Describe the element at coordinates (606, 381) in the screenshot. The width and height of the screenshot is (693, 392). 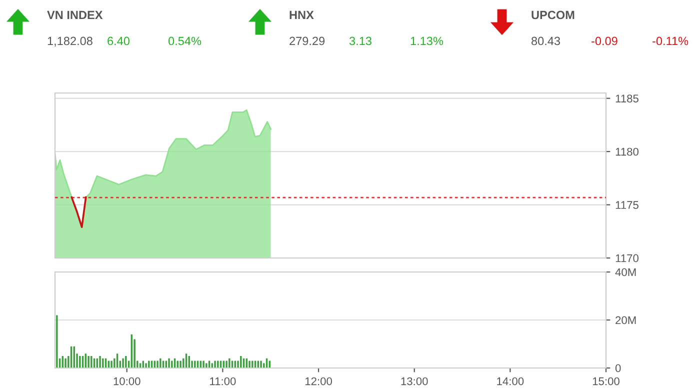
I see `x-tick-label: 15:00` at that location.